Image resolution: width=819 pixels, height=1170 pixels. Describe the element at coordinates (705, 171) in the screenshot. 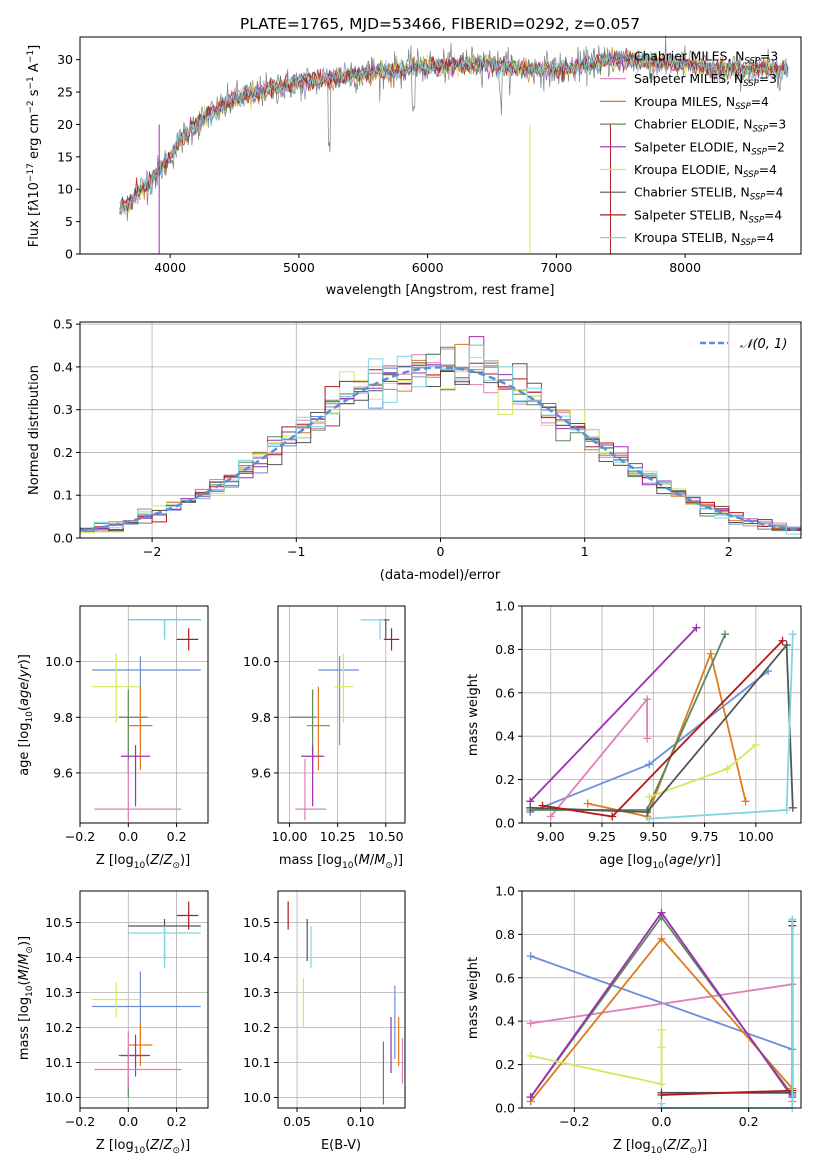

I see `legend-label: Kroupa ELODIE, NSSP=4` at that location.